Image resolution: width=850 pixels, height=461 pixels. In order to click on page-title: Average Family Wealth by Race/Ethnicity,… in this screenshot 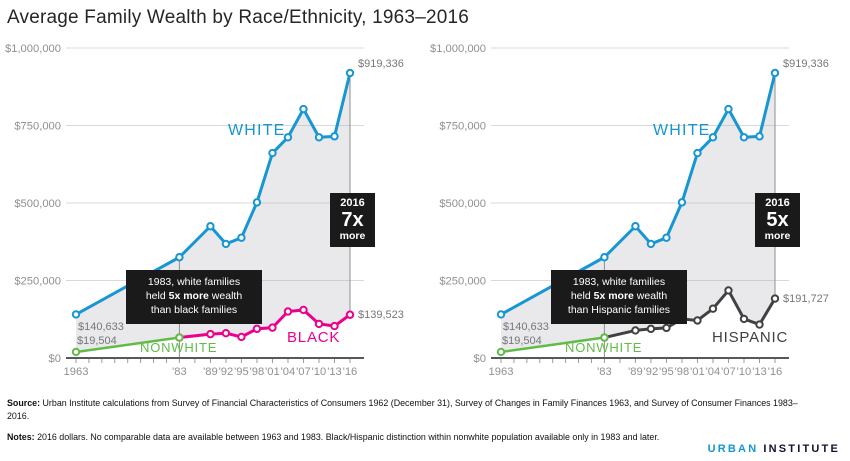, I will do `click(238, 17)`.